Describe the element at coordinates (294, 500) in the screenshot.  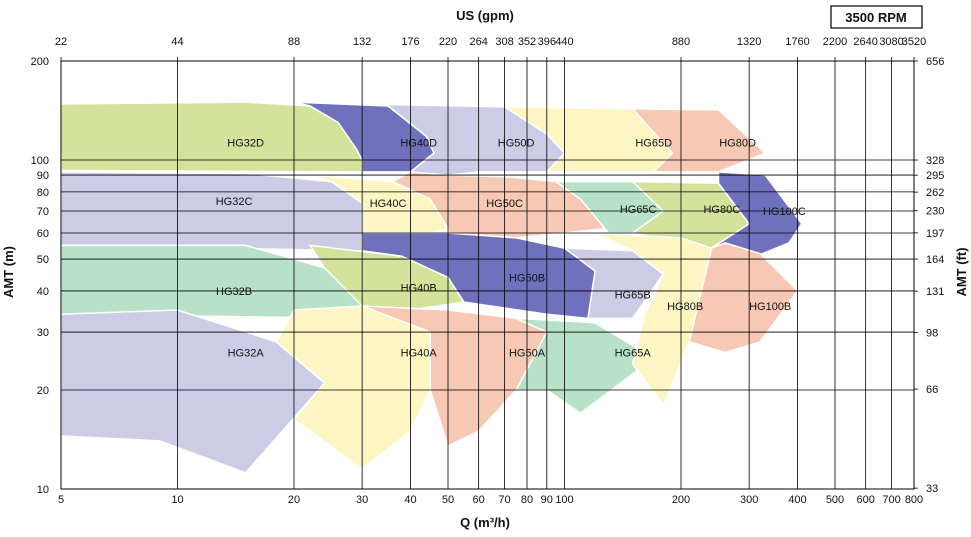
I see `x-tick-label: 20` at that location.